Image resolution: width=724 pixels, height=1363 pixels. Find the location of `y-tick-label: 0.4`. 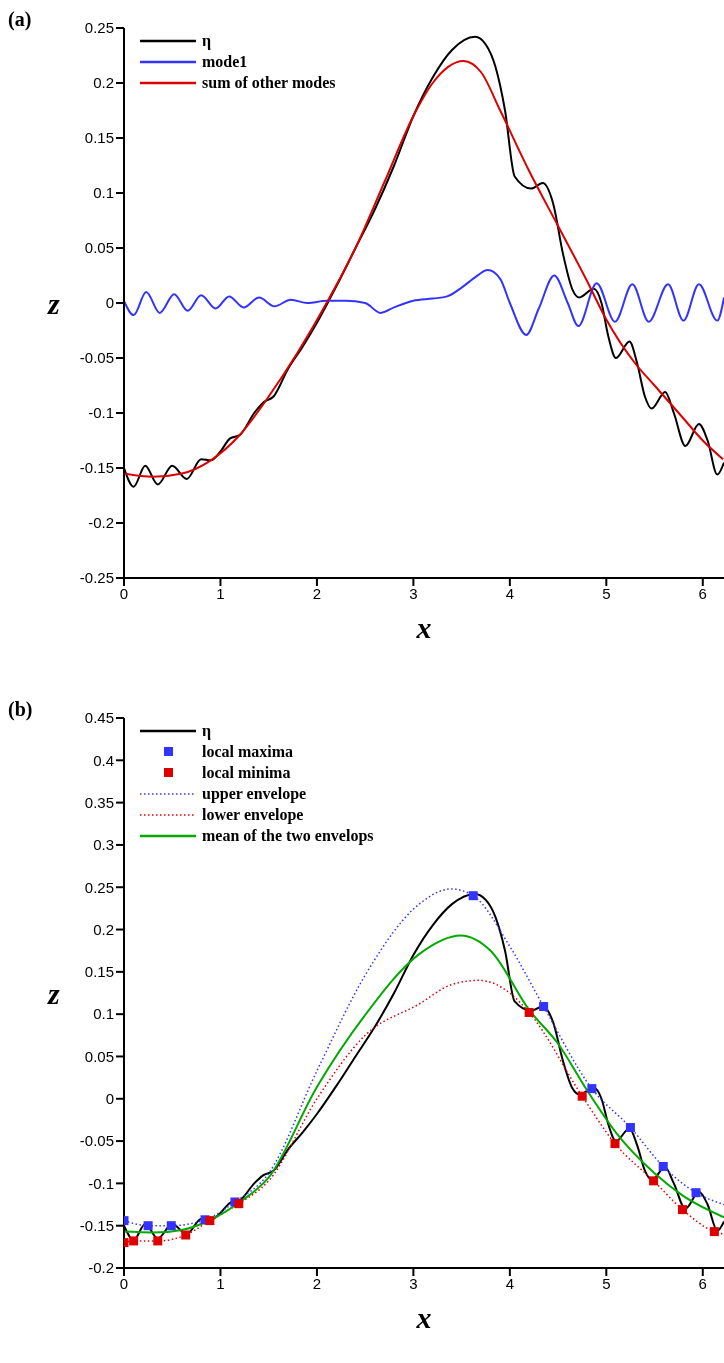

y-tick-label: 0.4 is located at coordinates (103, 760).